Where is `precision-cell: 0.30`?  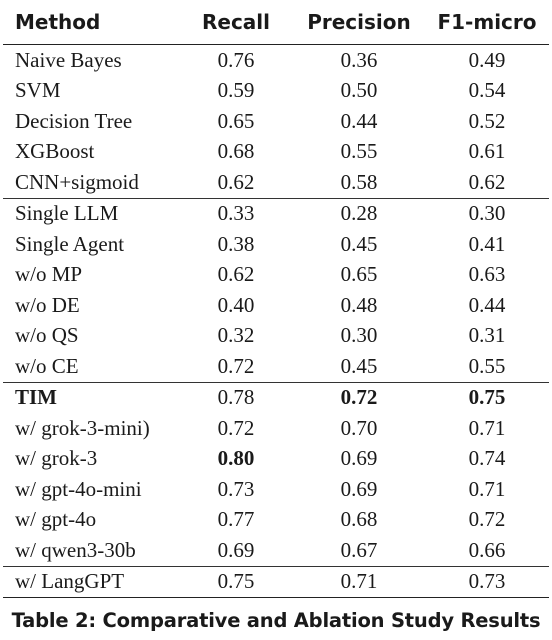 precision-cell: 0.30 is located at coordinates (359, 335).